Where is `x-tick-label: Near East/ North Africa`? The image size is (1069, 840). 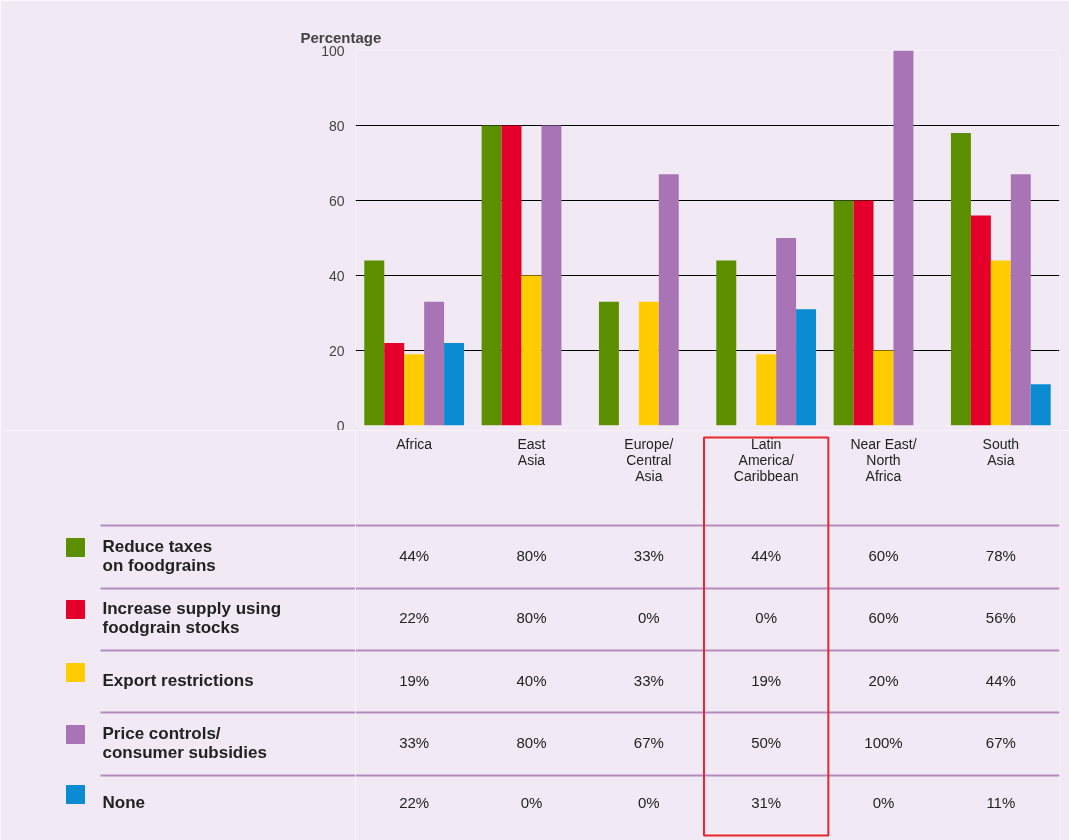
x-tick-label: Near East/ North Africa is located at coordinates (883, 459).